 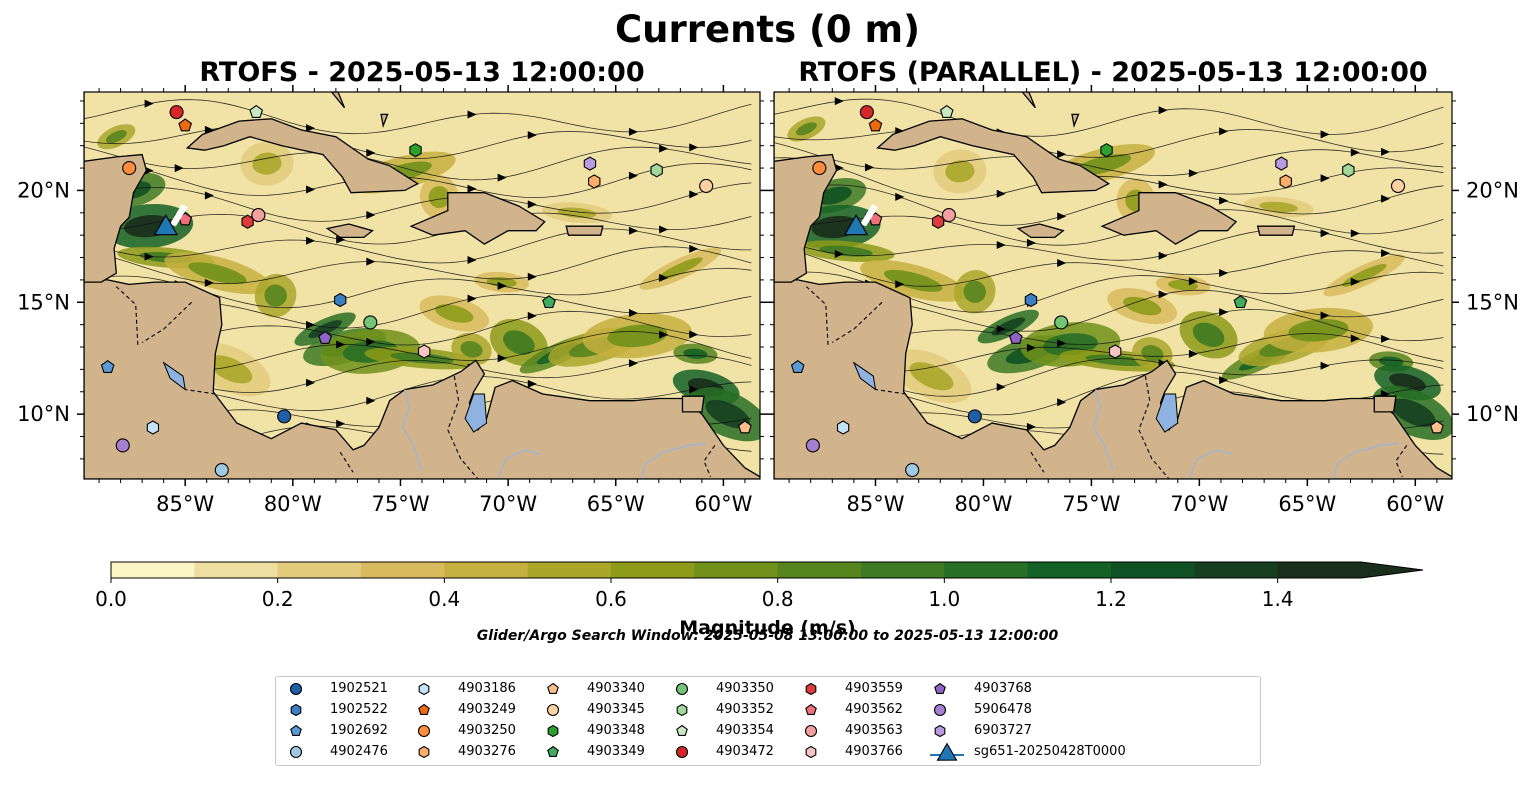 I want to click on colorbar: 0.0 0.2 0.4 0.6 0.8 1.0 1.2 1.4, so click(x=759, y=586).